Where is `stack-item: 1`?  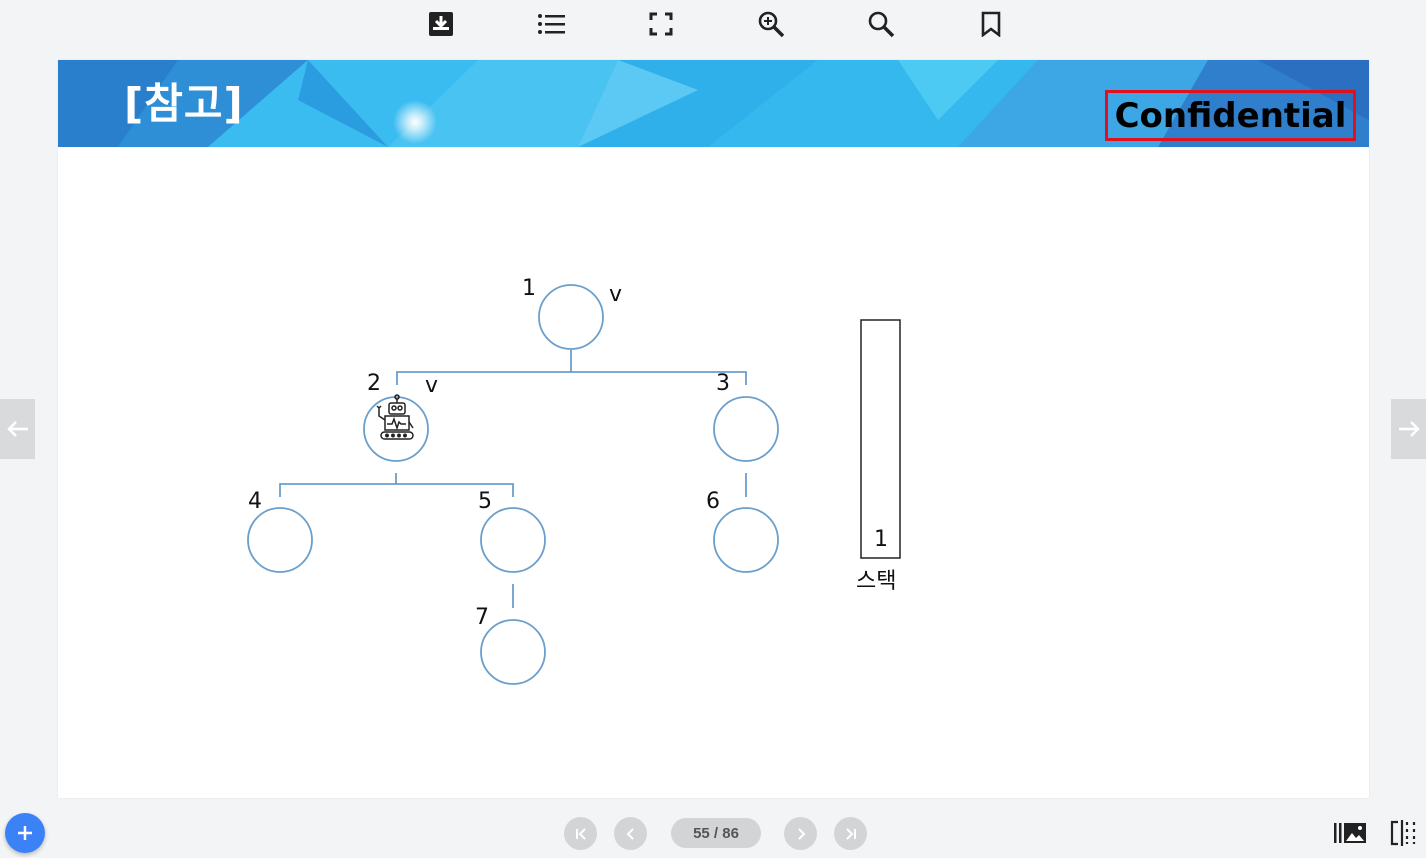
stack-item: 1 is located at coordinates (881, 539).